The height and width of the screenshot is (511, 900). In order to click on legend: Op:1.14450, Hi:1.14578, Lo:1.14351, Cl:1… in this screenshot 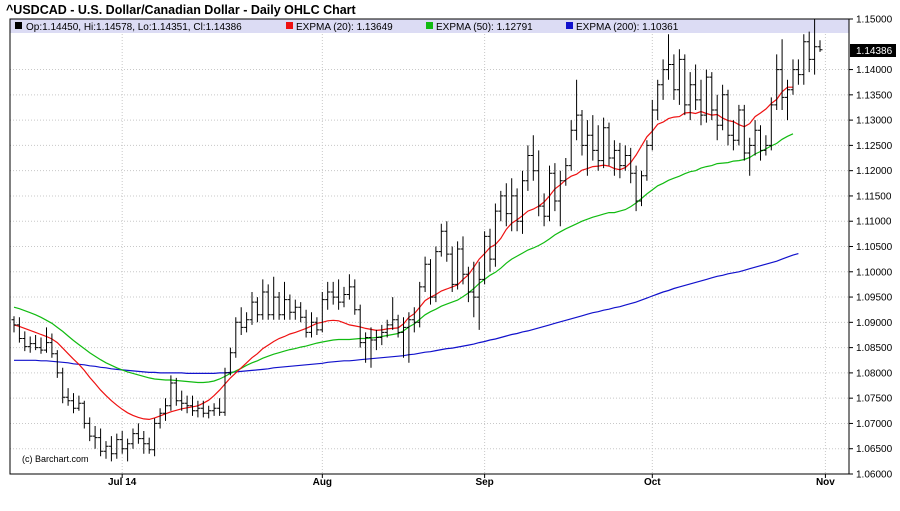, I will do `click(347, 27)`.